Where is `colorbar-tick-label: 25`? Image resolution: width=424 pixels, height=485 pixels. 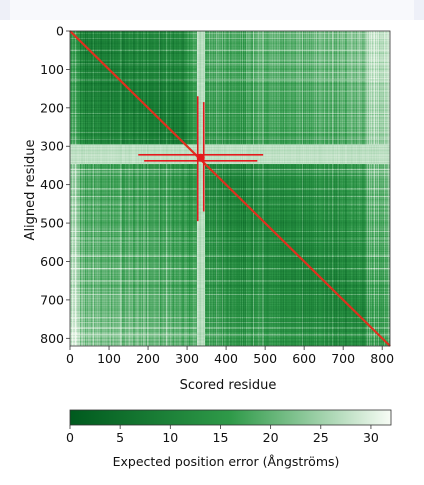 colorbar-tick-label: 25 is located at coordinates (321, 437).